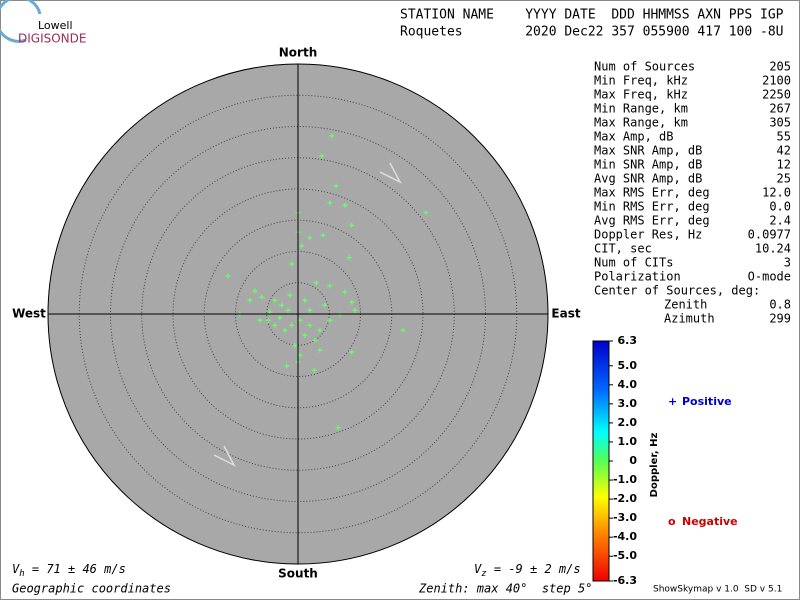 Image resolution: width=800 pixels, height=600 pixels. I want to click on logo-bottom: DIGISONDE, so click(52, 39).